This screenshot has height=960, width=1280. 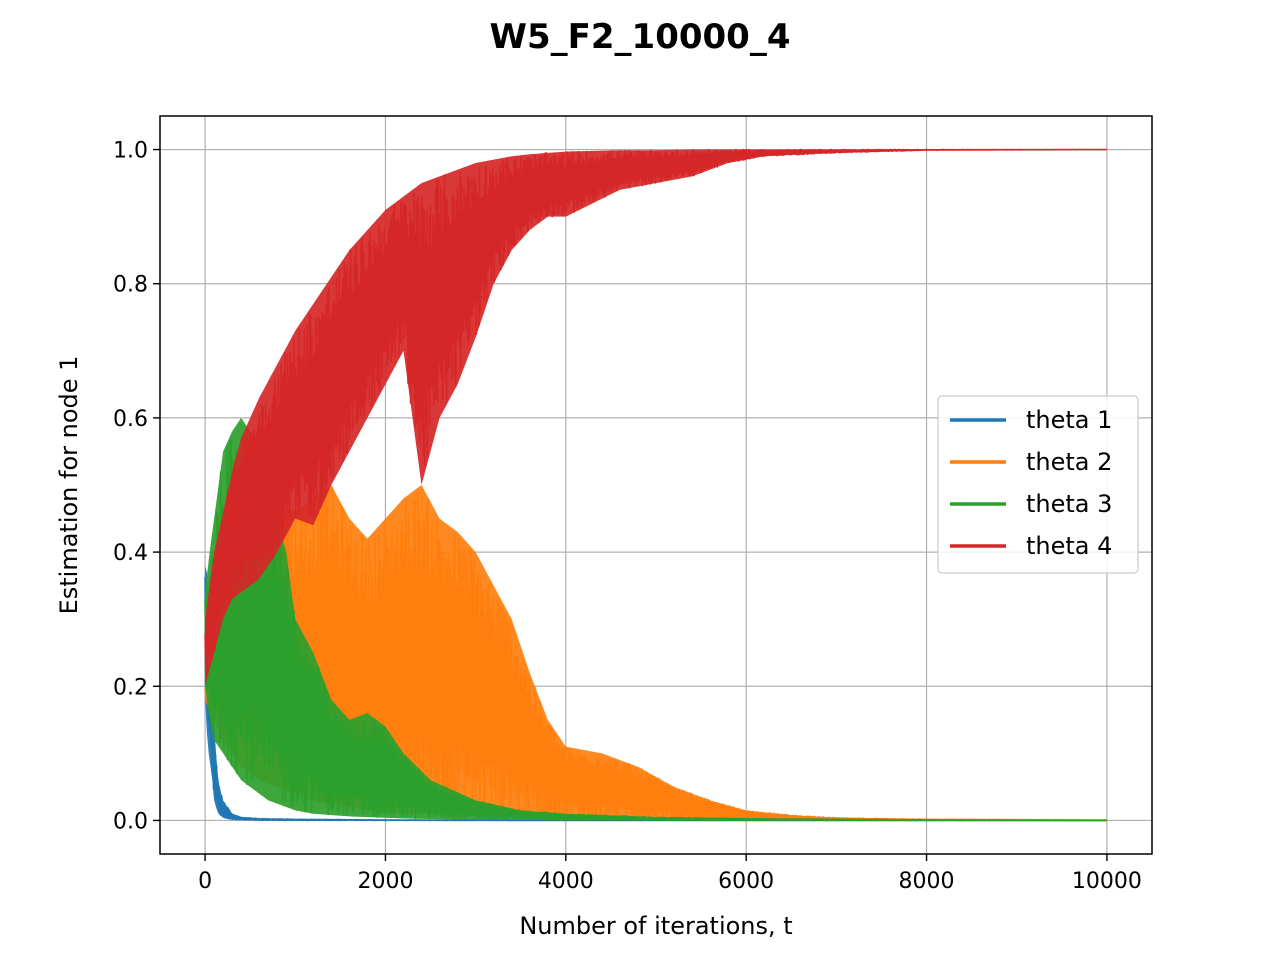 I want to click on y-tick-label: 0.4, so click(x=130, y=553).